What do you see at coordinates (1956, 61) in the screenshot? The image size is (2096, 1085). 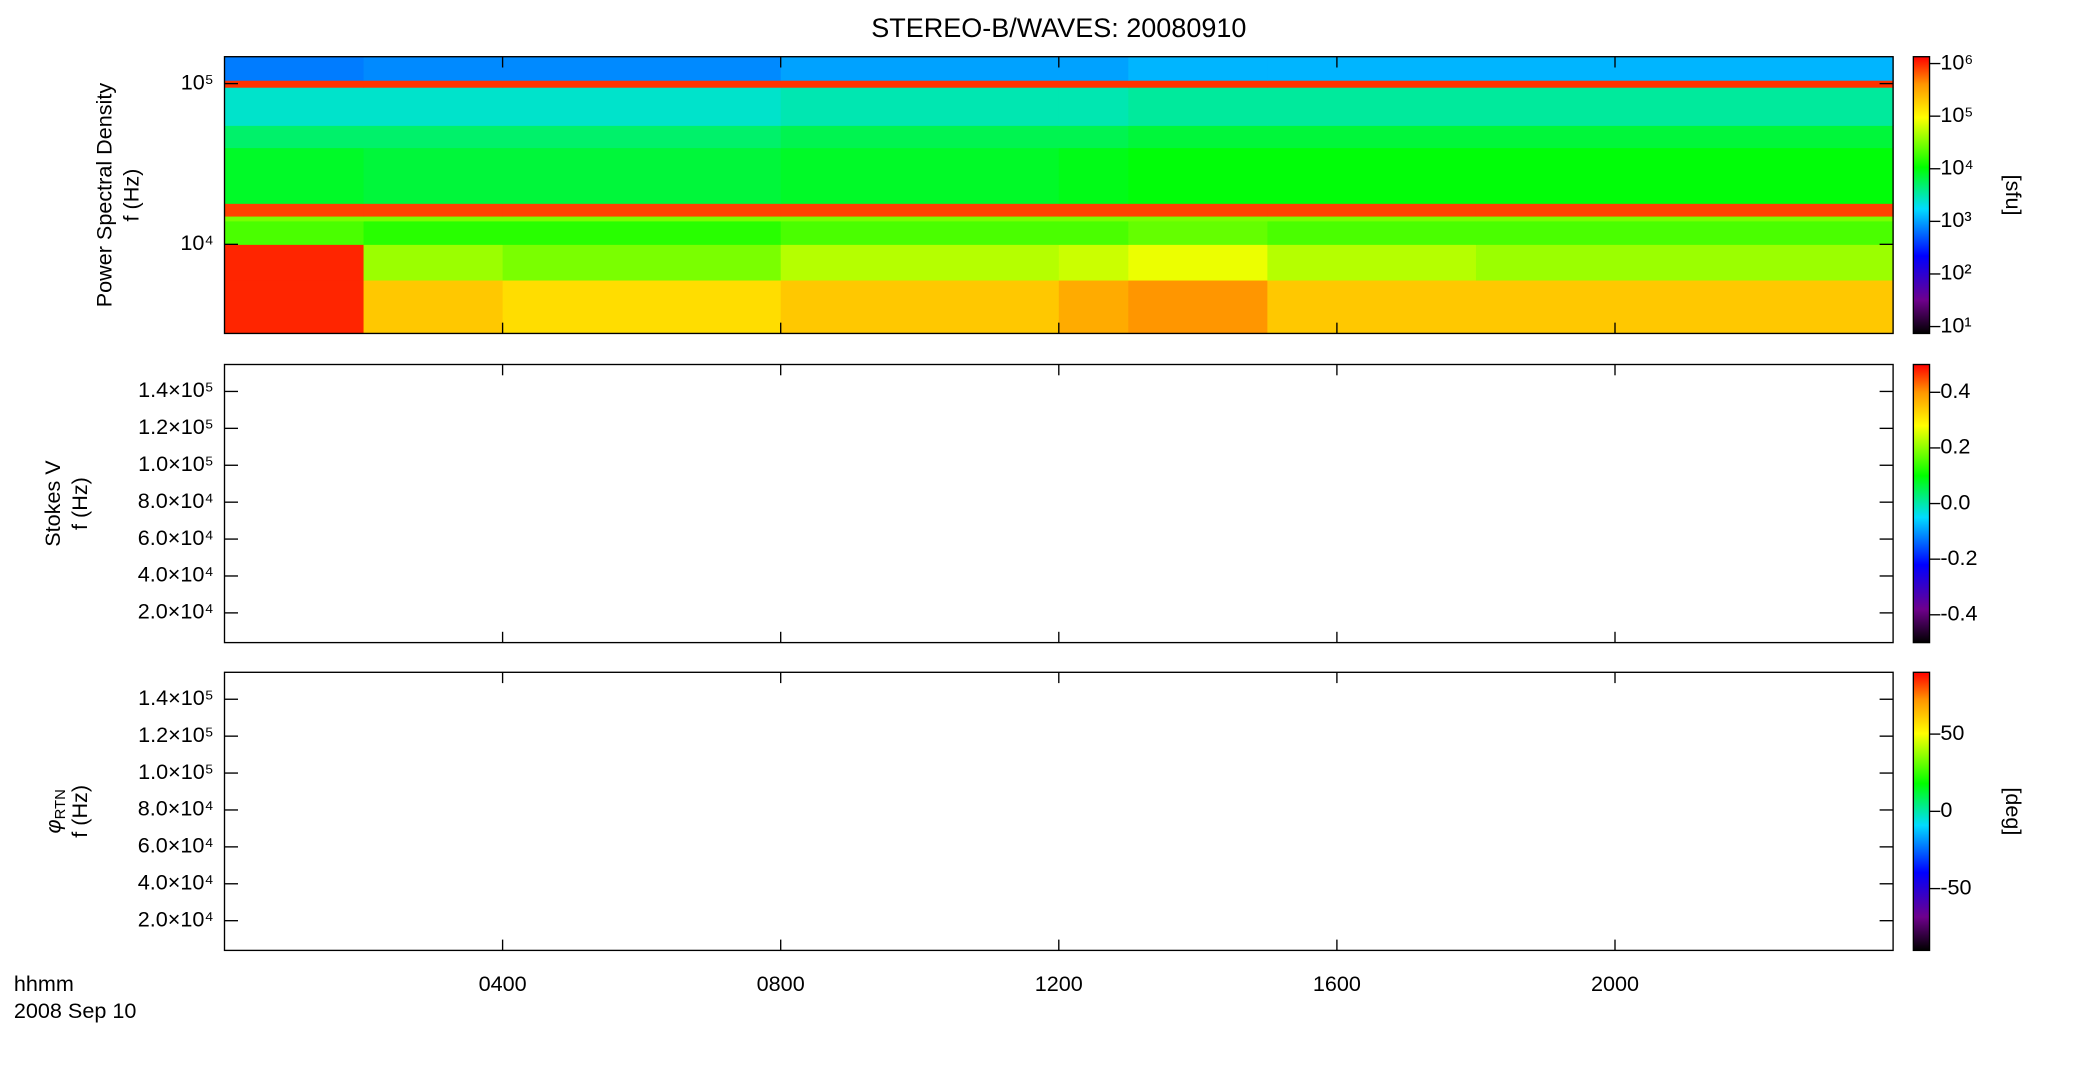 I see `colorbar-tick-label: 10⁶` at bounding box center [1956, 61].